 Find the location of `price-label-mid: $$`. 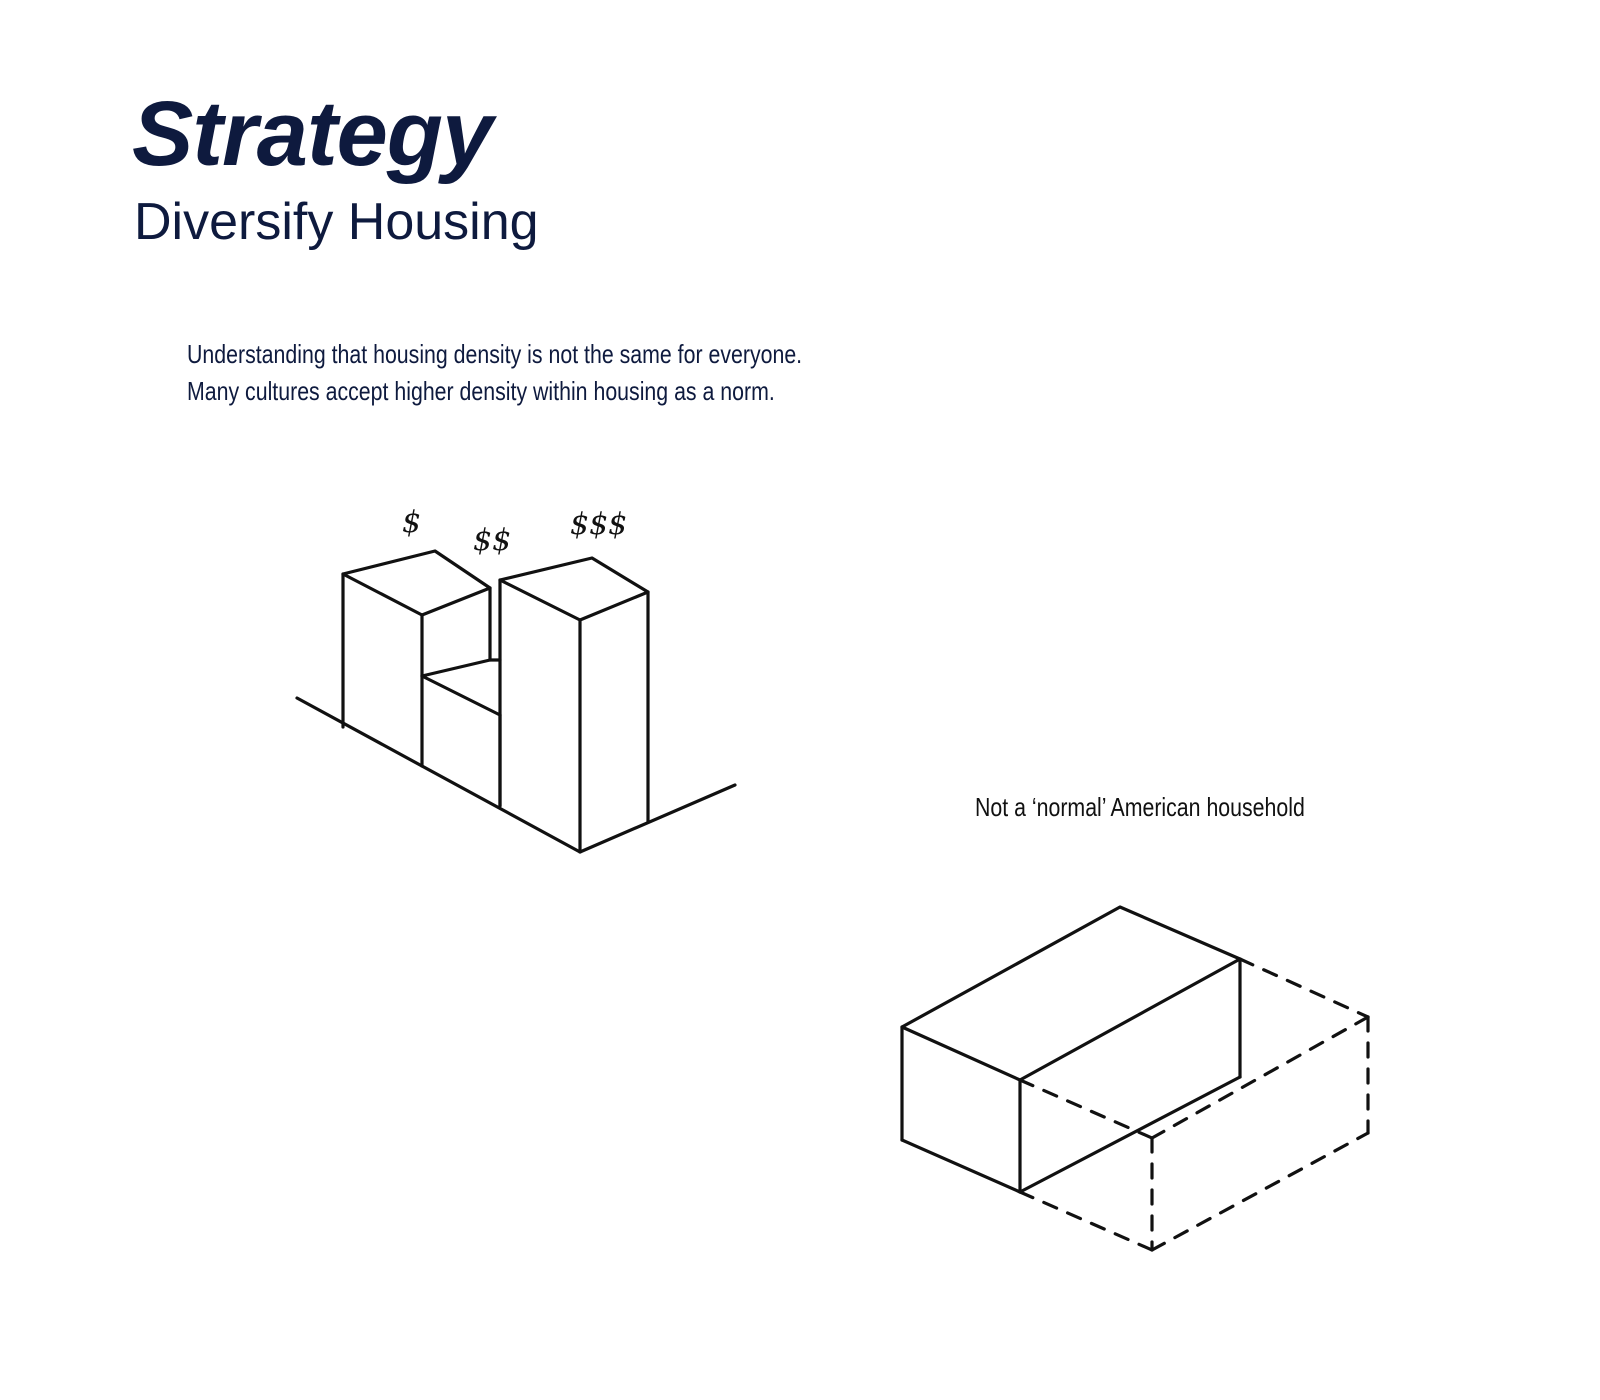

price-label-mid: $$ is located at coordinates (492, 541).